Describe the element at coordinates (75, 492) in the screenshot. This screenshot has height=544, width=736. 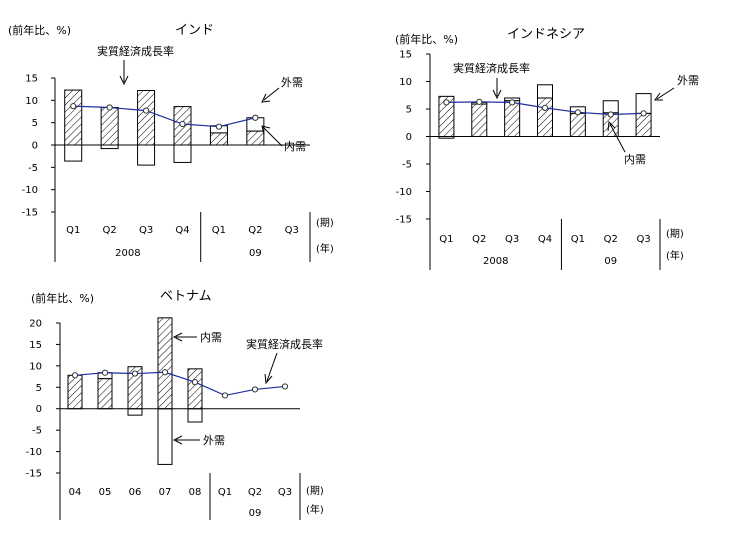
I see `x-tick-label: 04` at that location.